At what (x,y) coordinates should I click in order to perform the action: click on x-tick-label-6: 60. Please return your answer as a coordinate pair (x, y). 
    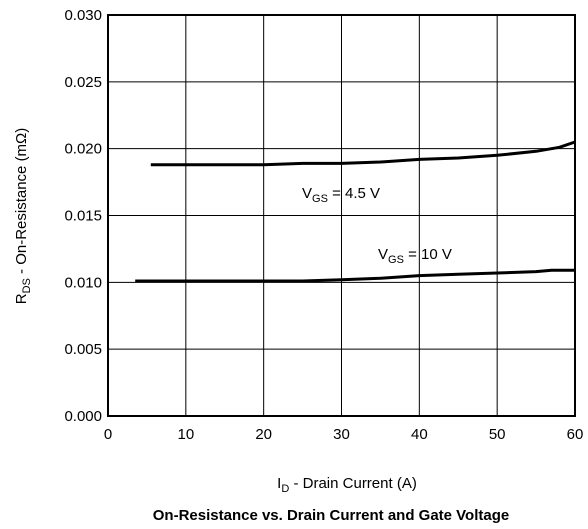
    Looking at the image, I should click on (575, 434).